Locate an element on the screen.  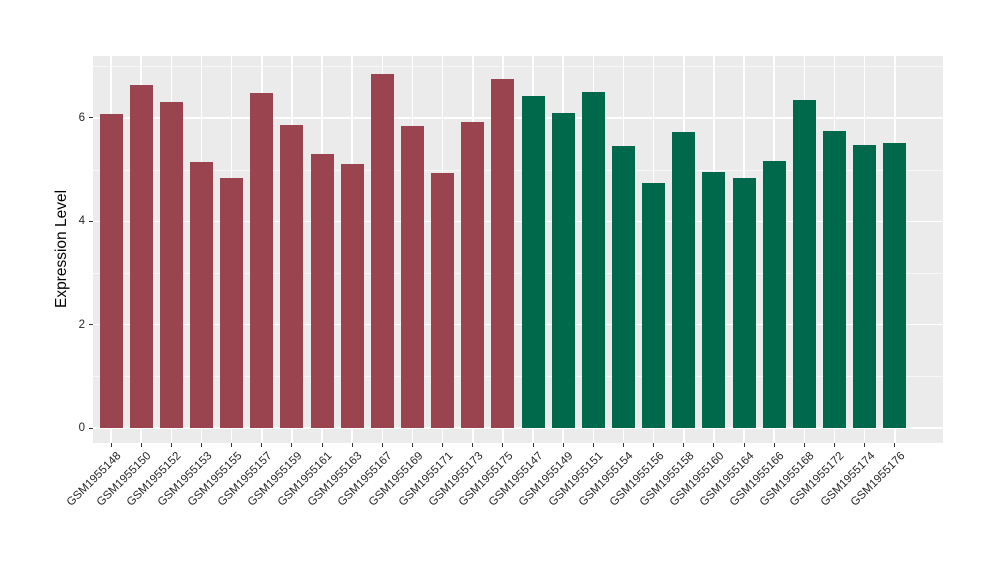
bar-GSM1955164 is located at coordinates (744, 302).